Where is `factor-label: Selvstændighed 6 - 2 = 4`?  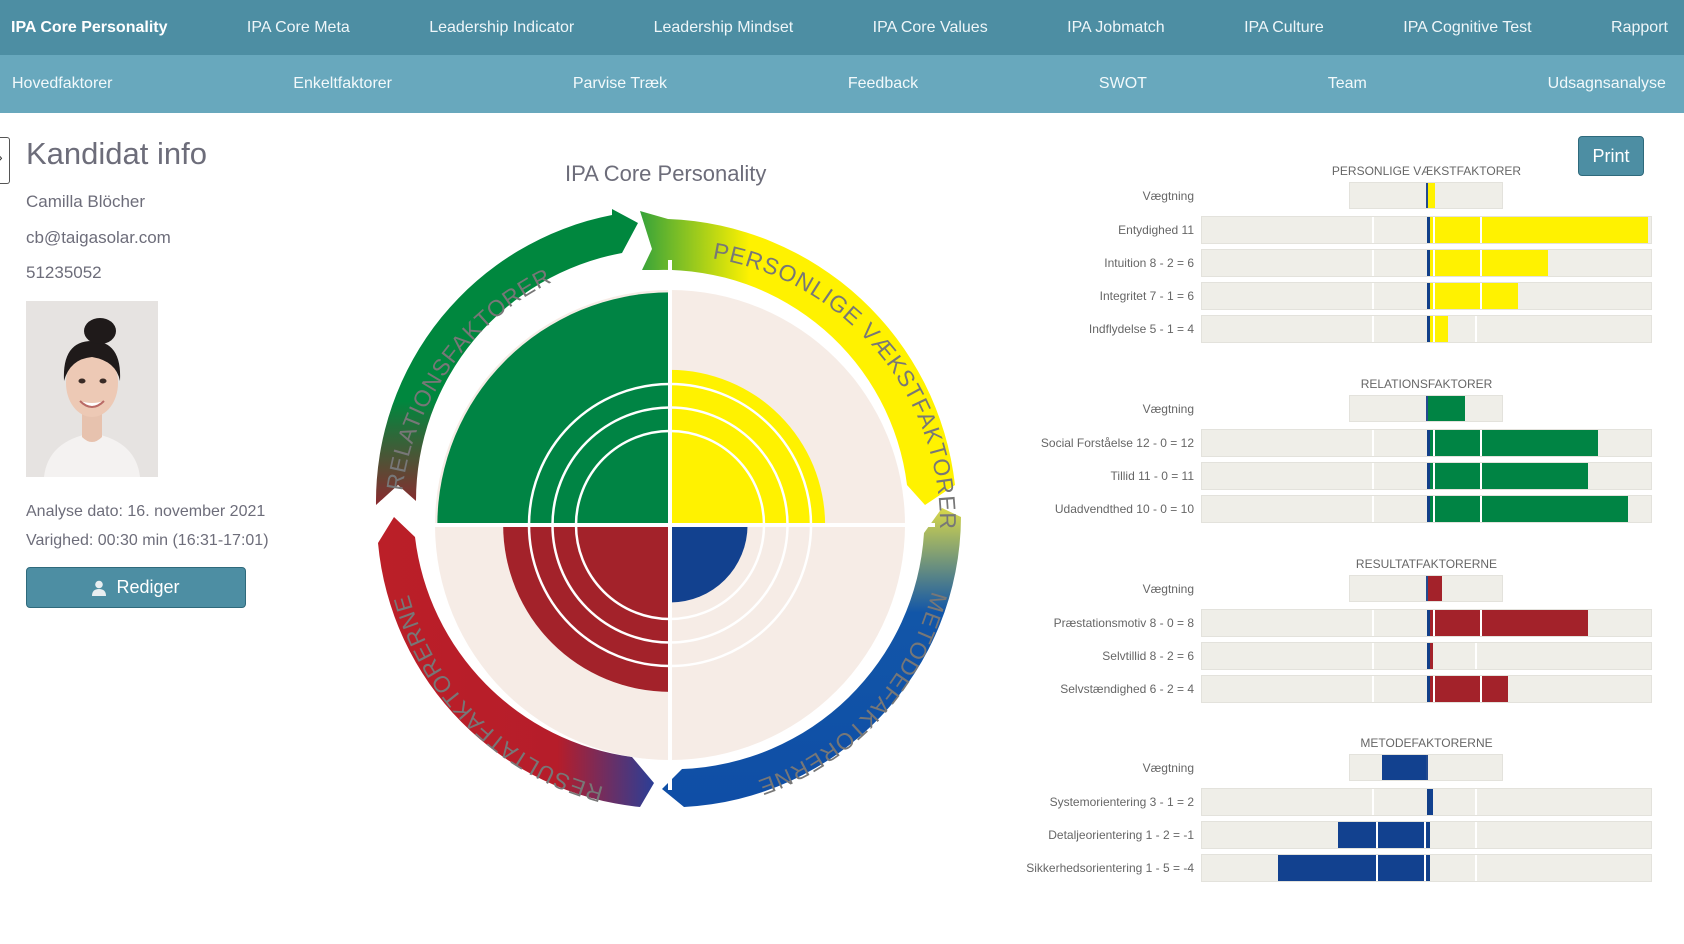
factor-label: Selvstændighed 6 - 2 = 4 is located at coordinates (1127, 689).